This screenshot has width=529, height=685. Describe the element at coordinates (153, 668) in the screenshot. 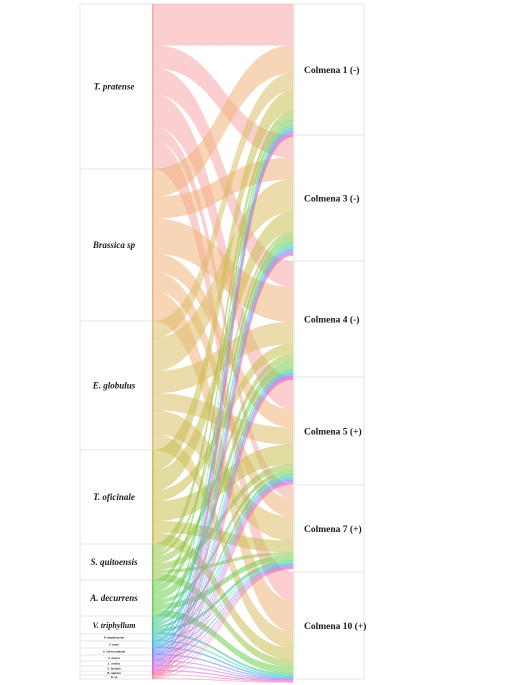

I see `source-node-s-lucinda` at that location.